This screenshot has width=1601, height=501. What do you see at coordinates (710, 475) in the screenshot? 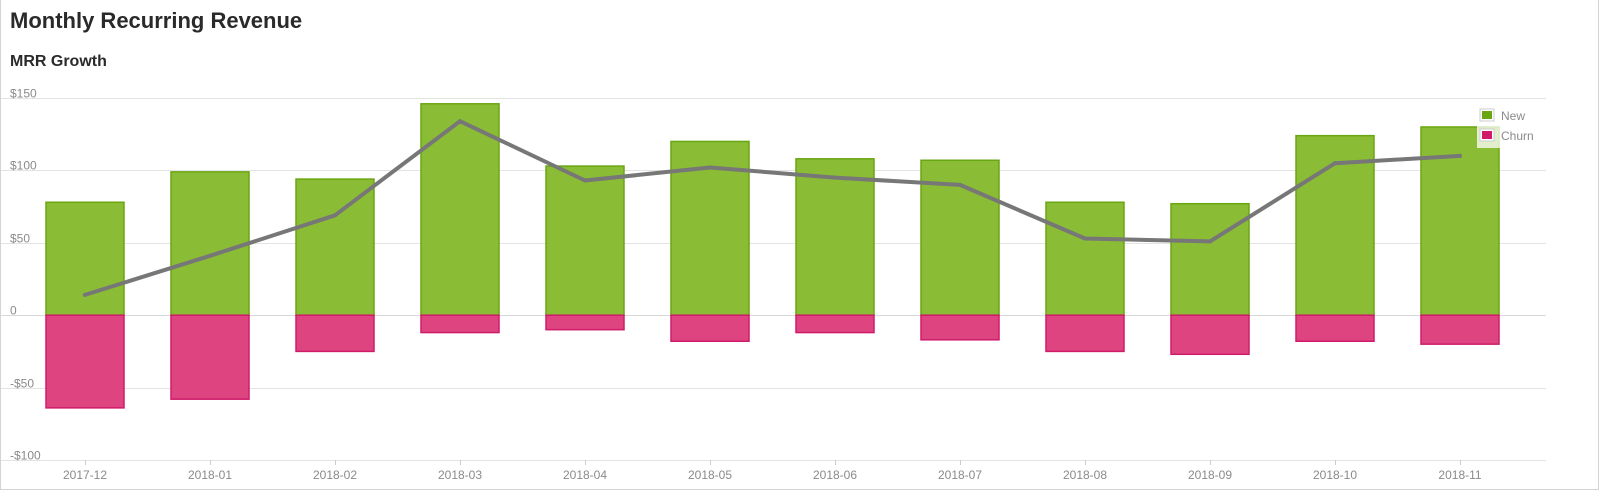
I see `x-tick-label: 2018-05` at bounding box center [710, 475].